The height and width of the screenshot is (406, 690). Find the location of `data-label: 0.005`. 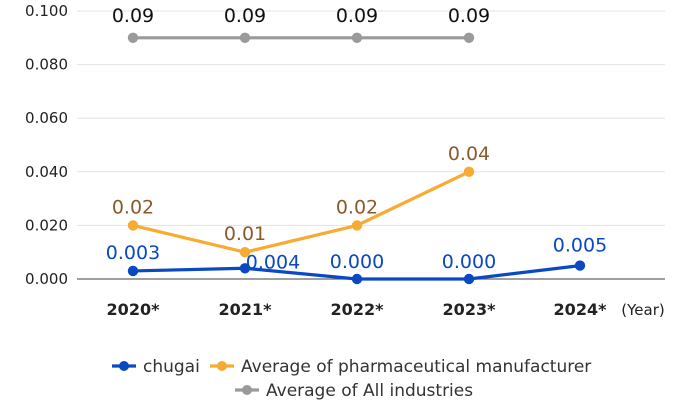

data-label: 0.005 is located at coordinates (580, 246).